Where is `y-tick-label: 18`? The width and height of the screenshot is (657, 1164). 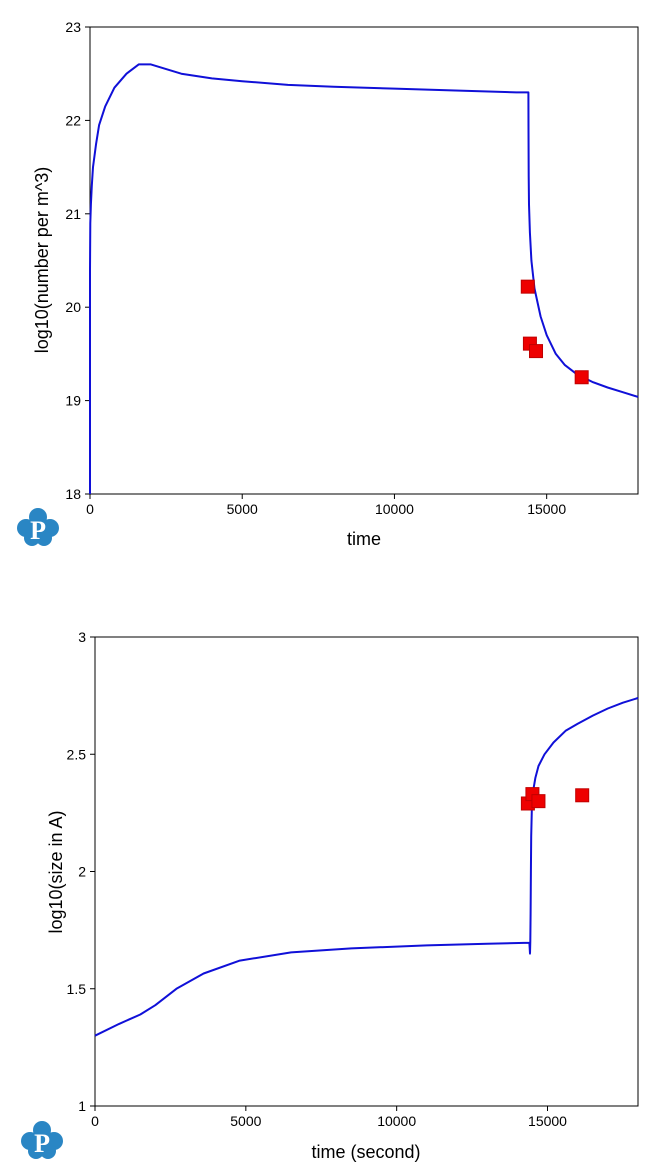
y-tick-label: 18 is located at coordinates (73, 494).